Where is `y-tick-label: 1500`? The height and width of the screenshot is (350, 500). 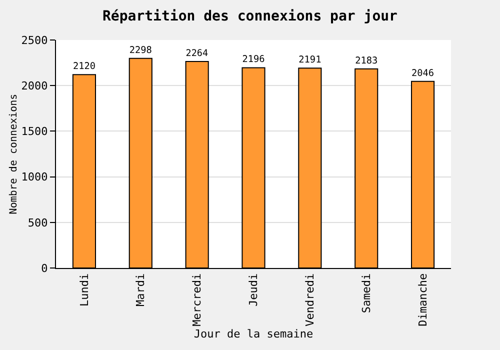
y-tick-label: 1500 is located at coordinates (34, 131).